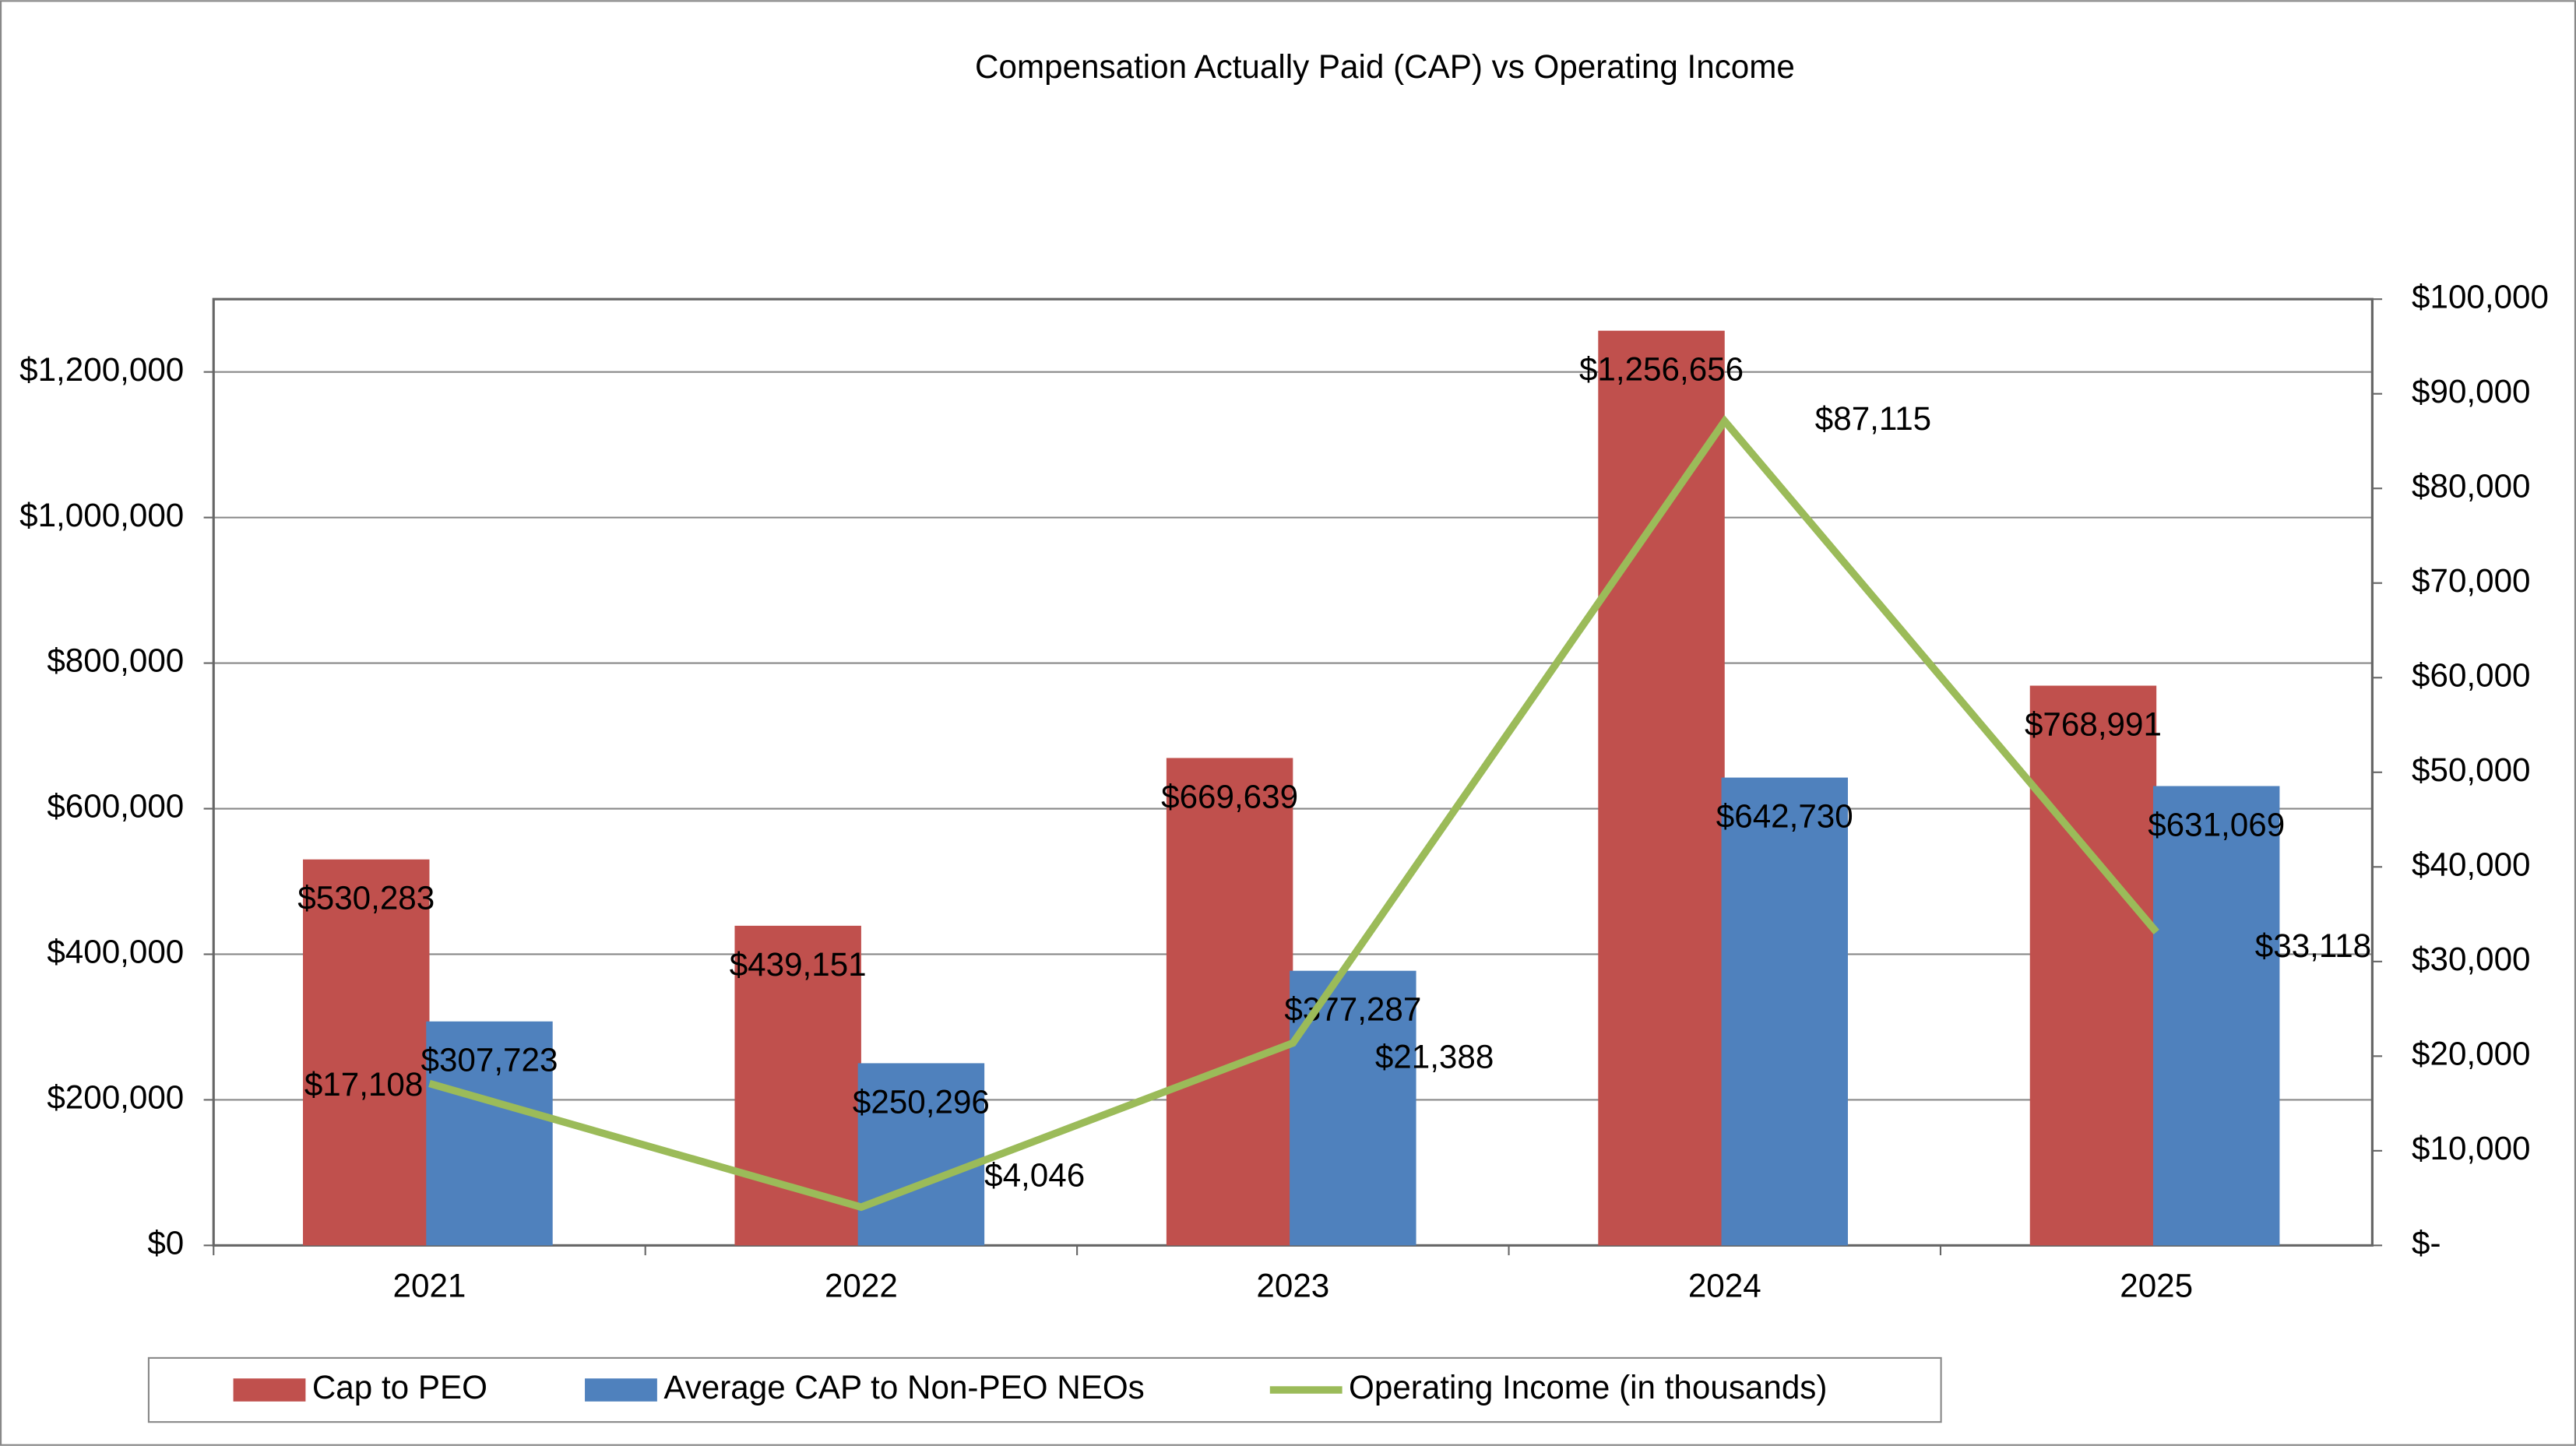 Image resolution: width=2576 pixels, height=1446 pixels. I want to click on data-label: $21,388, so click(1434, 1057).